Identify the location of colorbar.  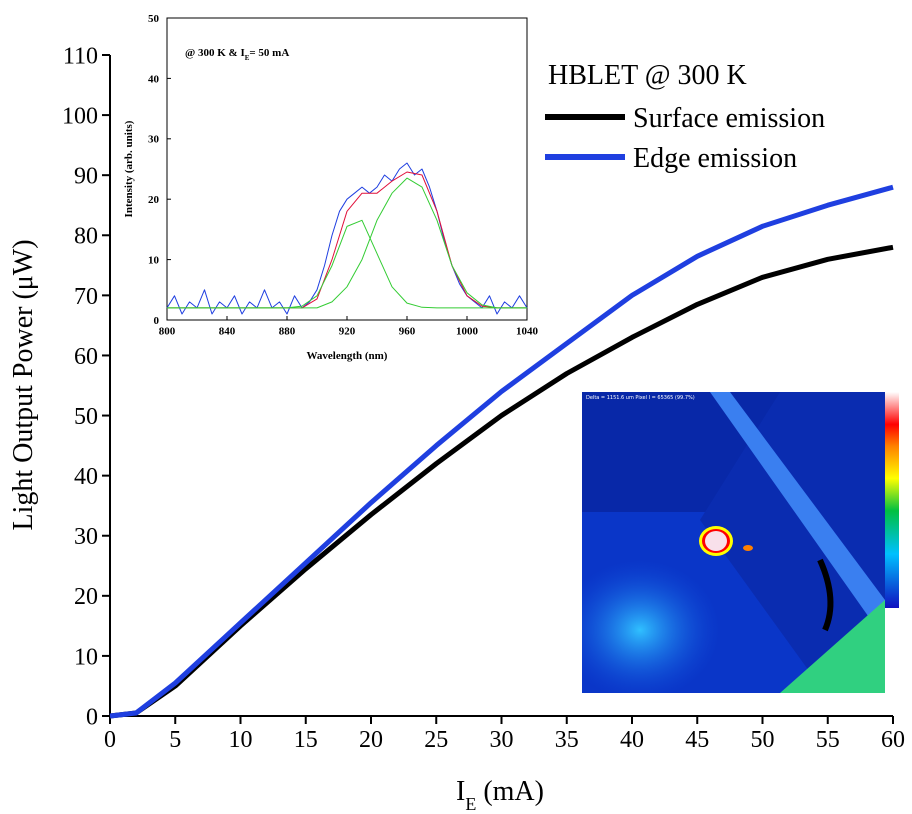
(892, 500).